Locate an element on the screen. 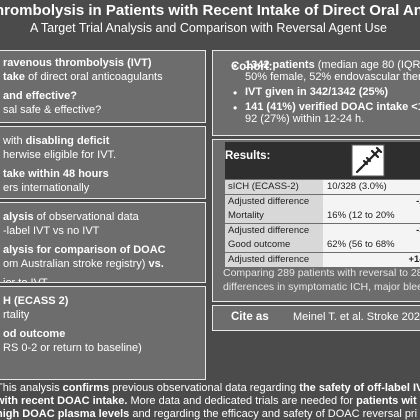 The height and width of the screenshot is (420, 420). result-value: 16% (12 to 20% is located at coordinates (371, 216).